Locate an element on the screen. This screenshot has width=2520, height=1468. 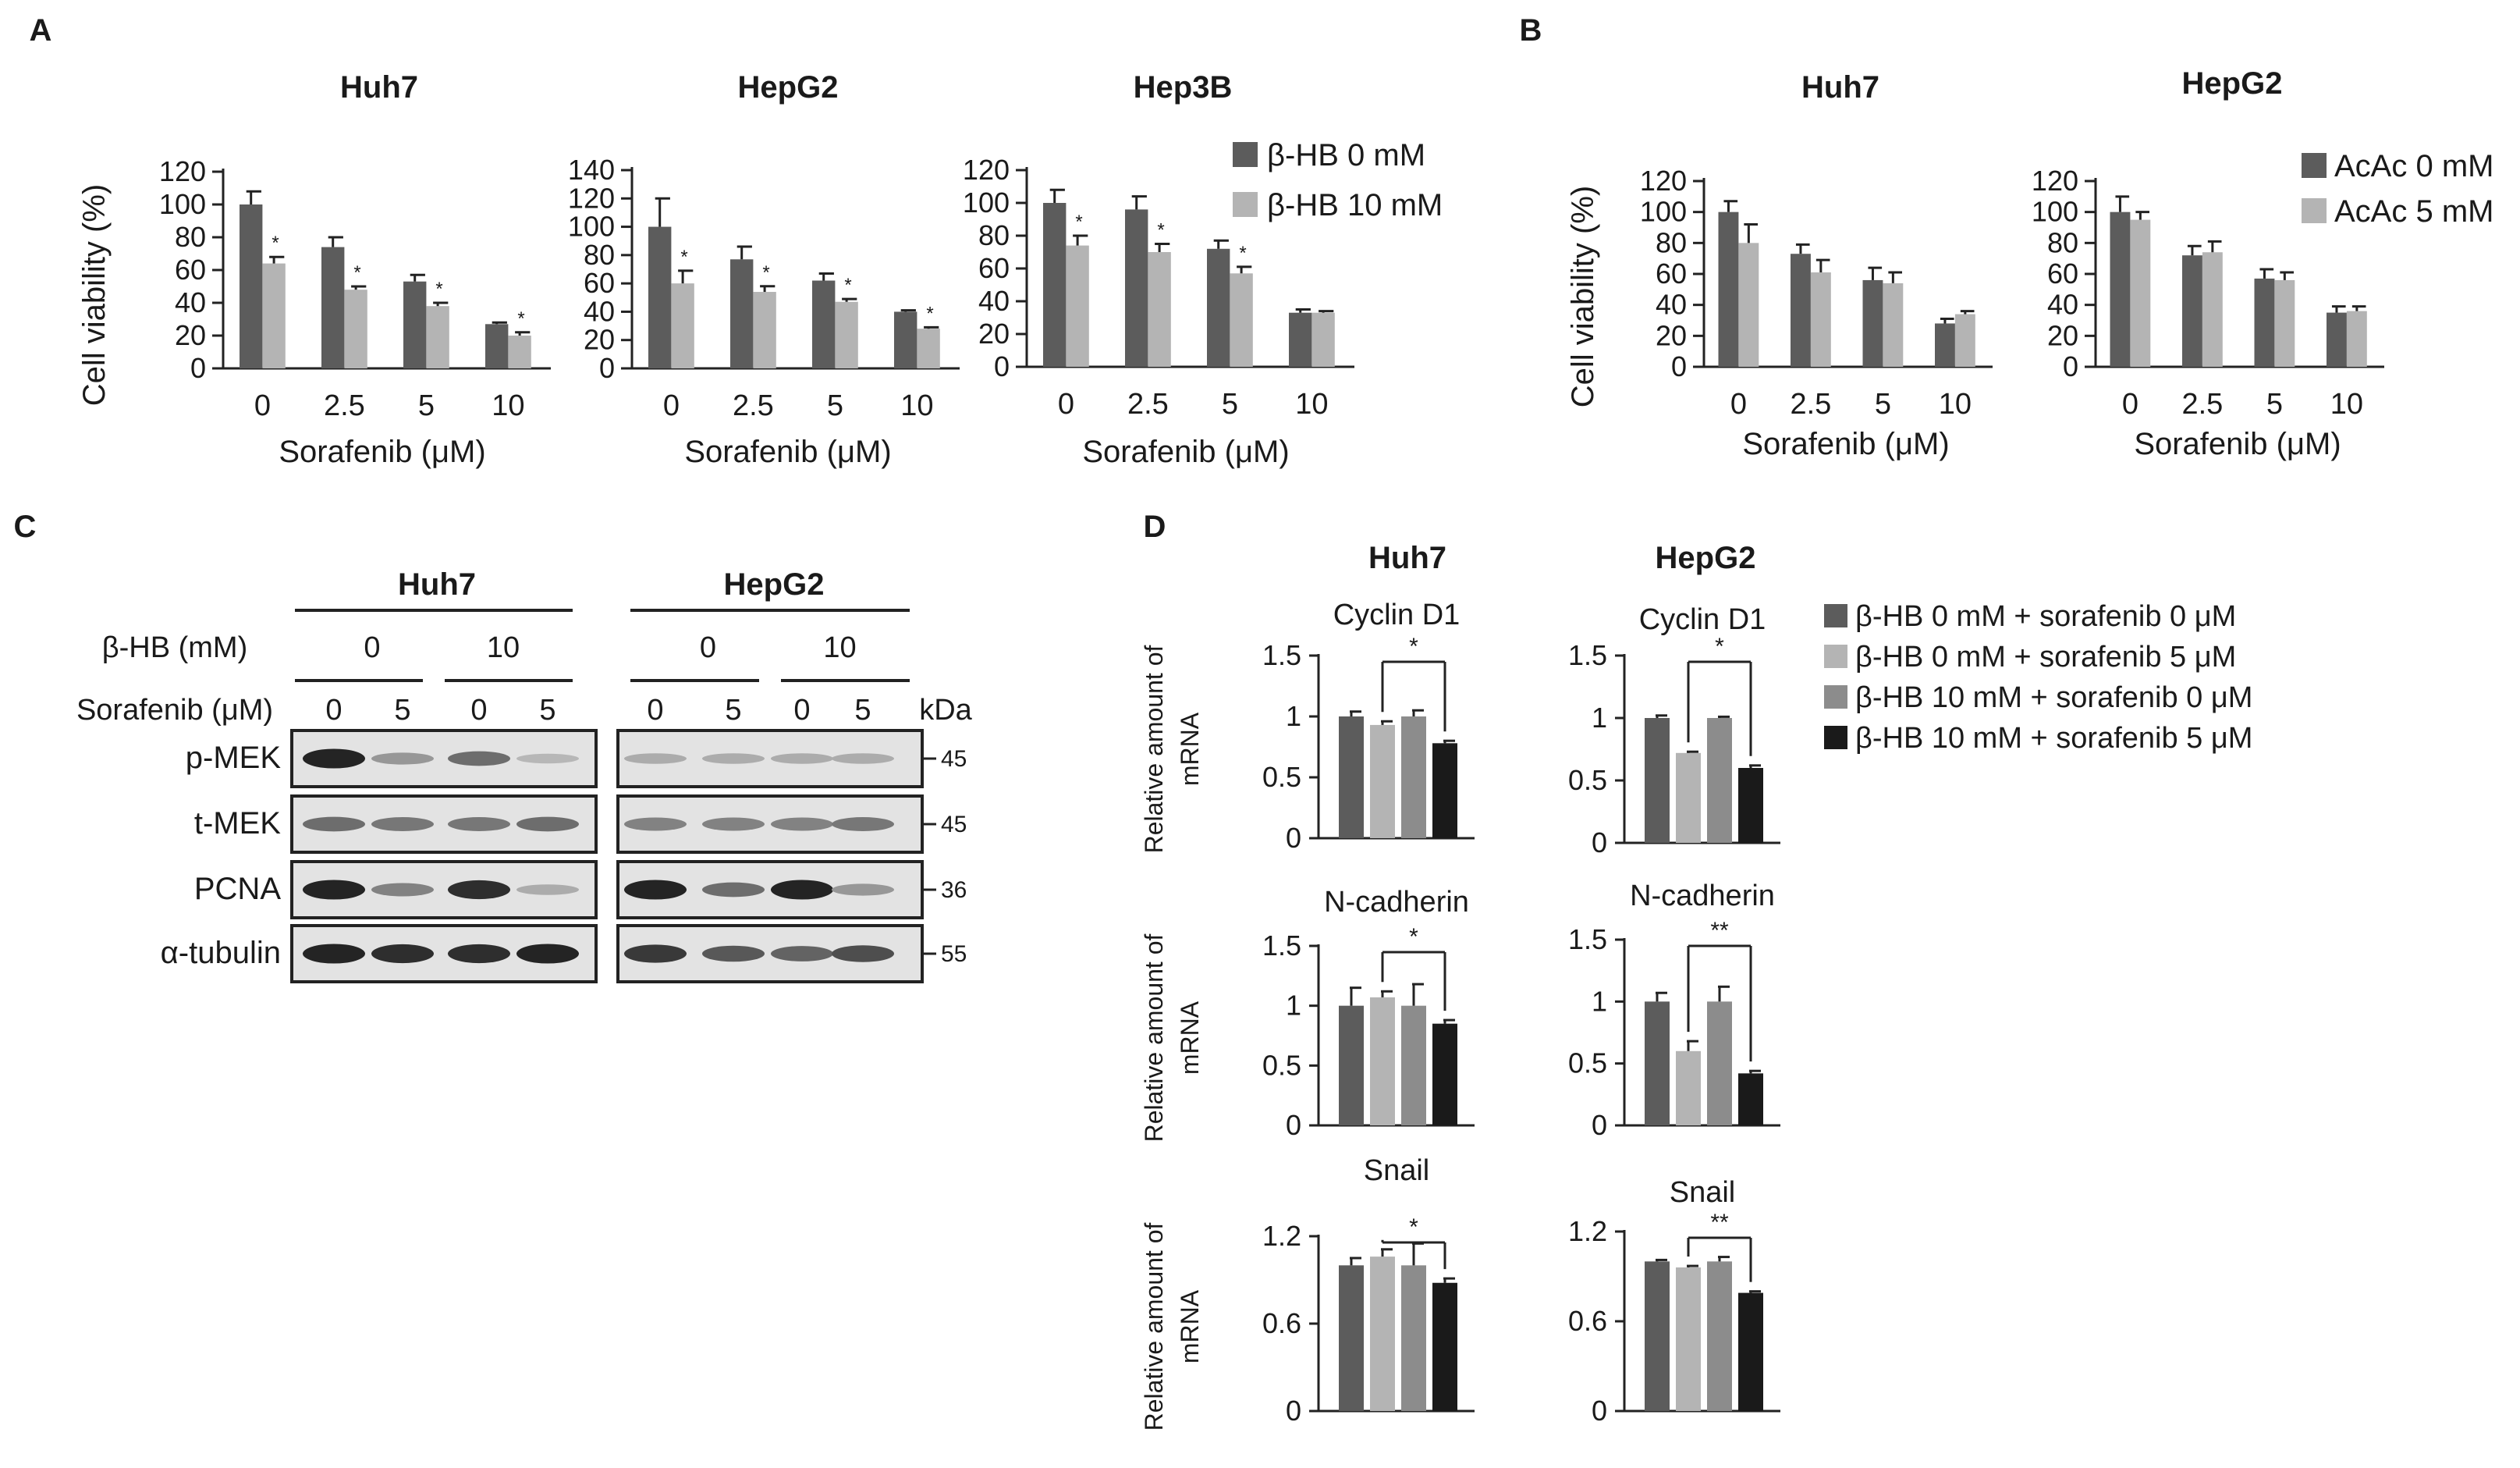
legend-b-label: AcAc 0 mM is located at coordinates (2413, 166).